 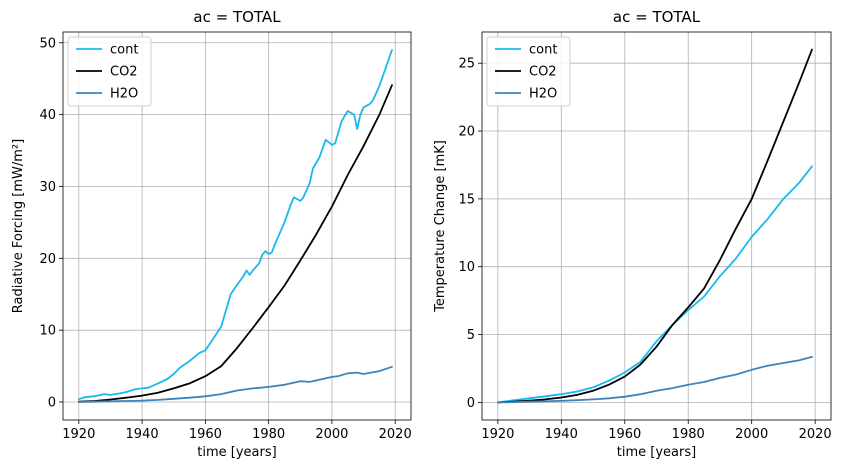 I want to click on y-tick-label: 30, so click(x=47, y=187).